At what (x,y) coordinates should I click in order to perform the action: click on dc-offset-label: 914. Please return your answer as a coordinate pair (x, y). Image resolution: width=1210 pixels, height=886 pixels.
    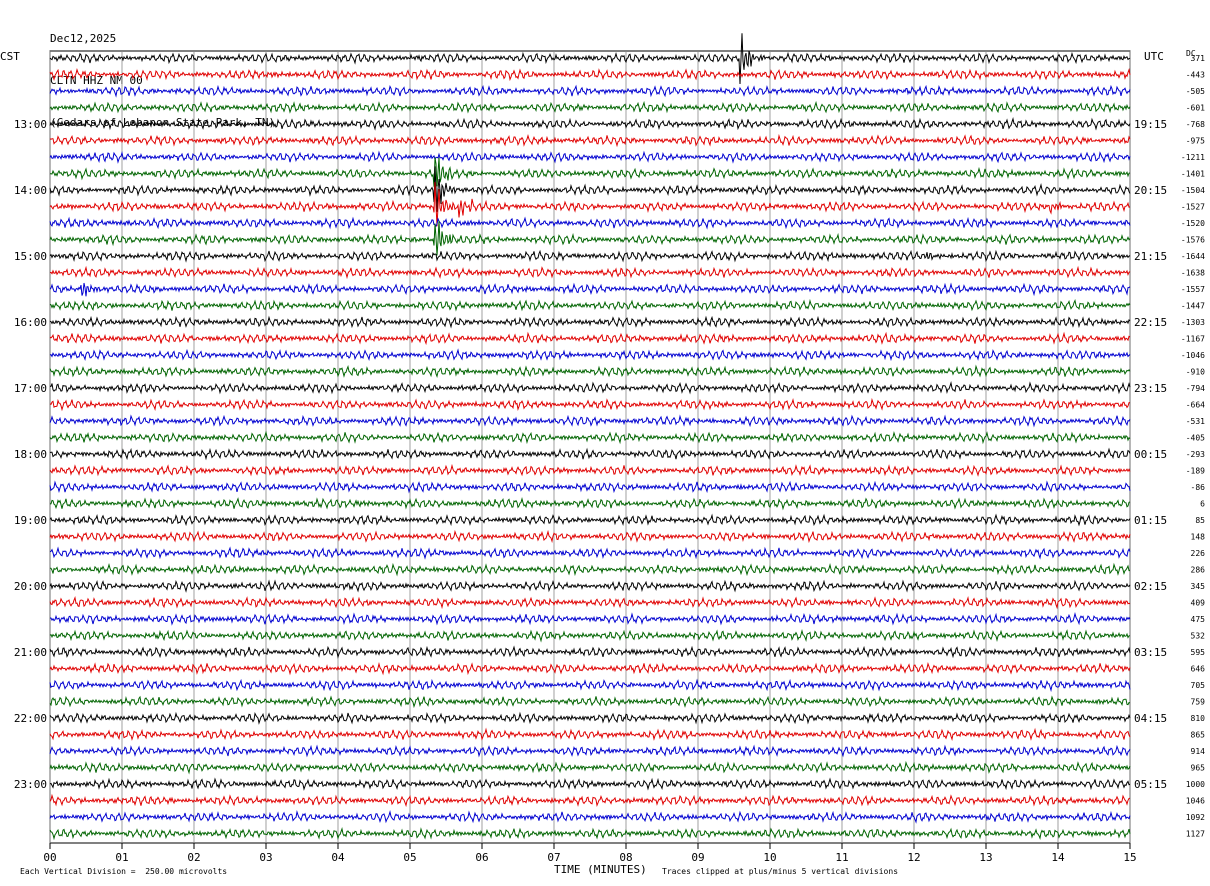
    Looking at the image, I should click on (1198, 751).